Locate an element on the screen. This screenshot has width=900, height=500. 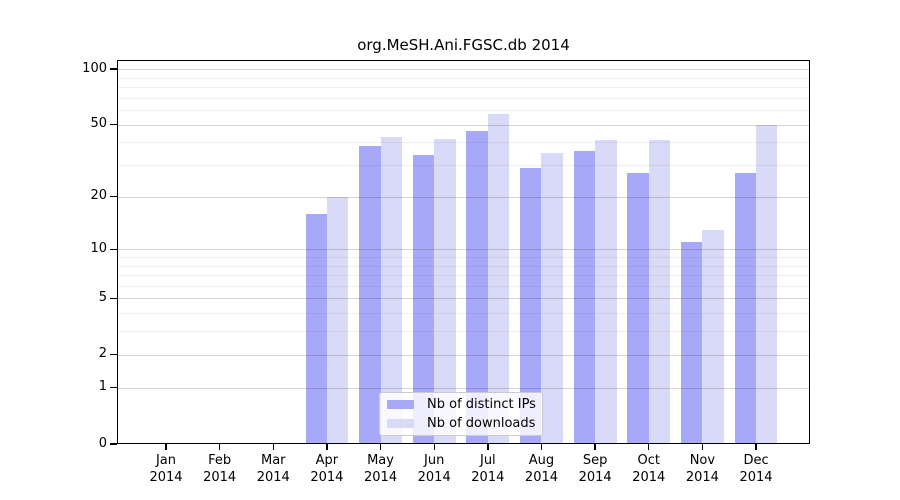
legend: Nb of distinct IPs Nb of downloads is located at coordinates (461, 414).